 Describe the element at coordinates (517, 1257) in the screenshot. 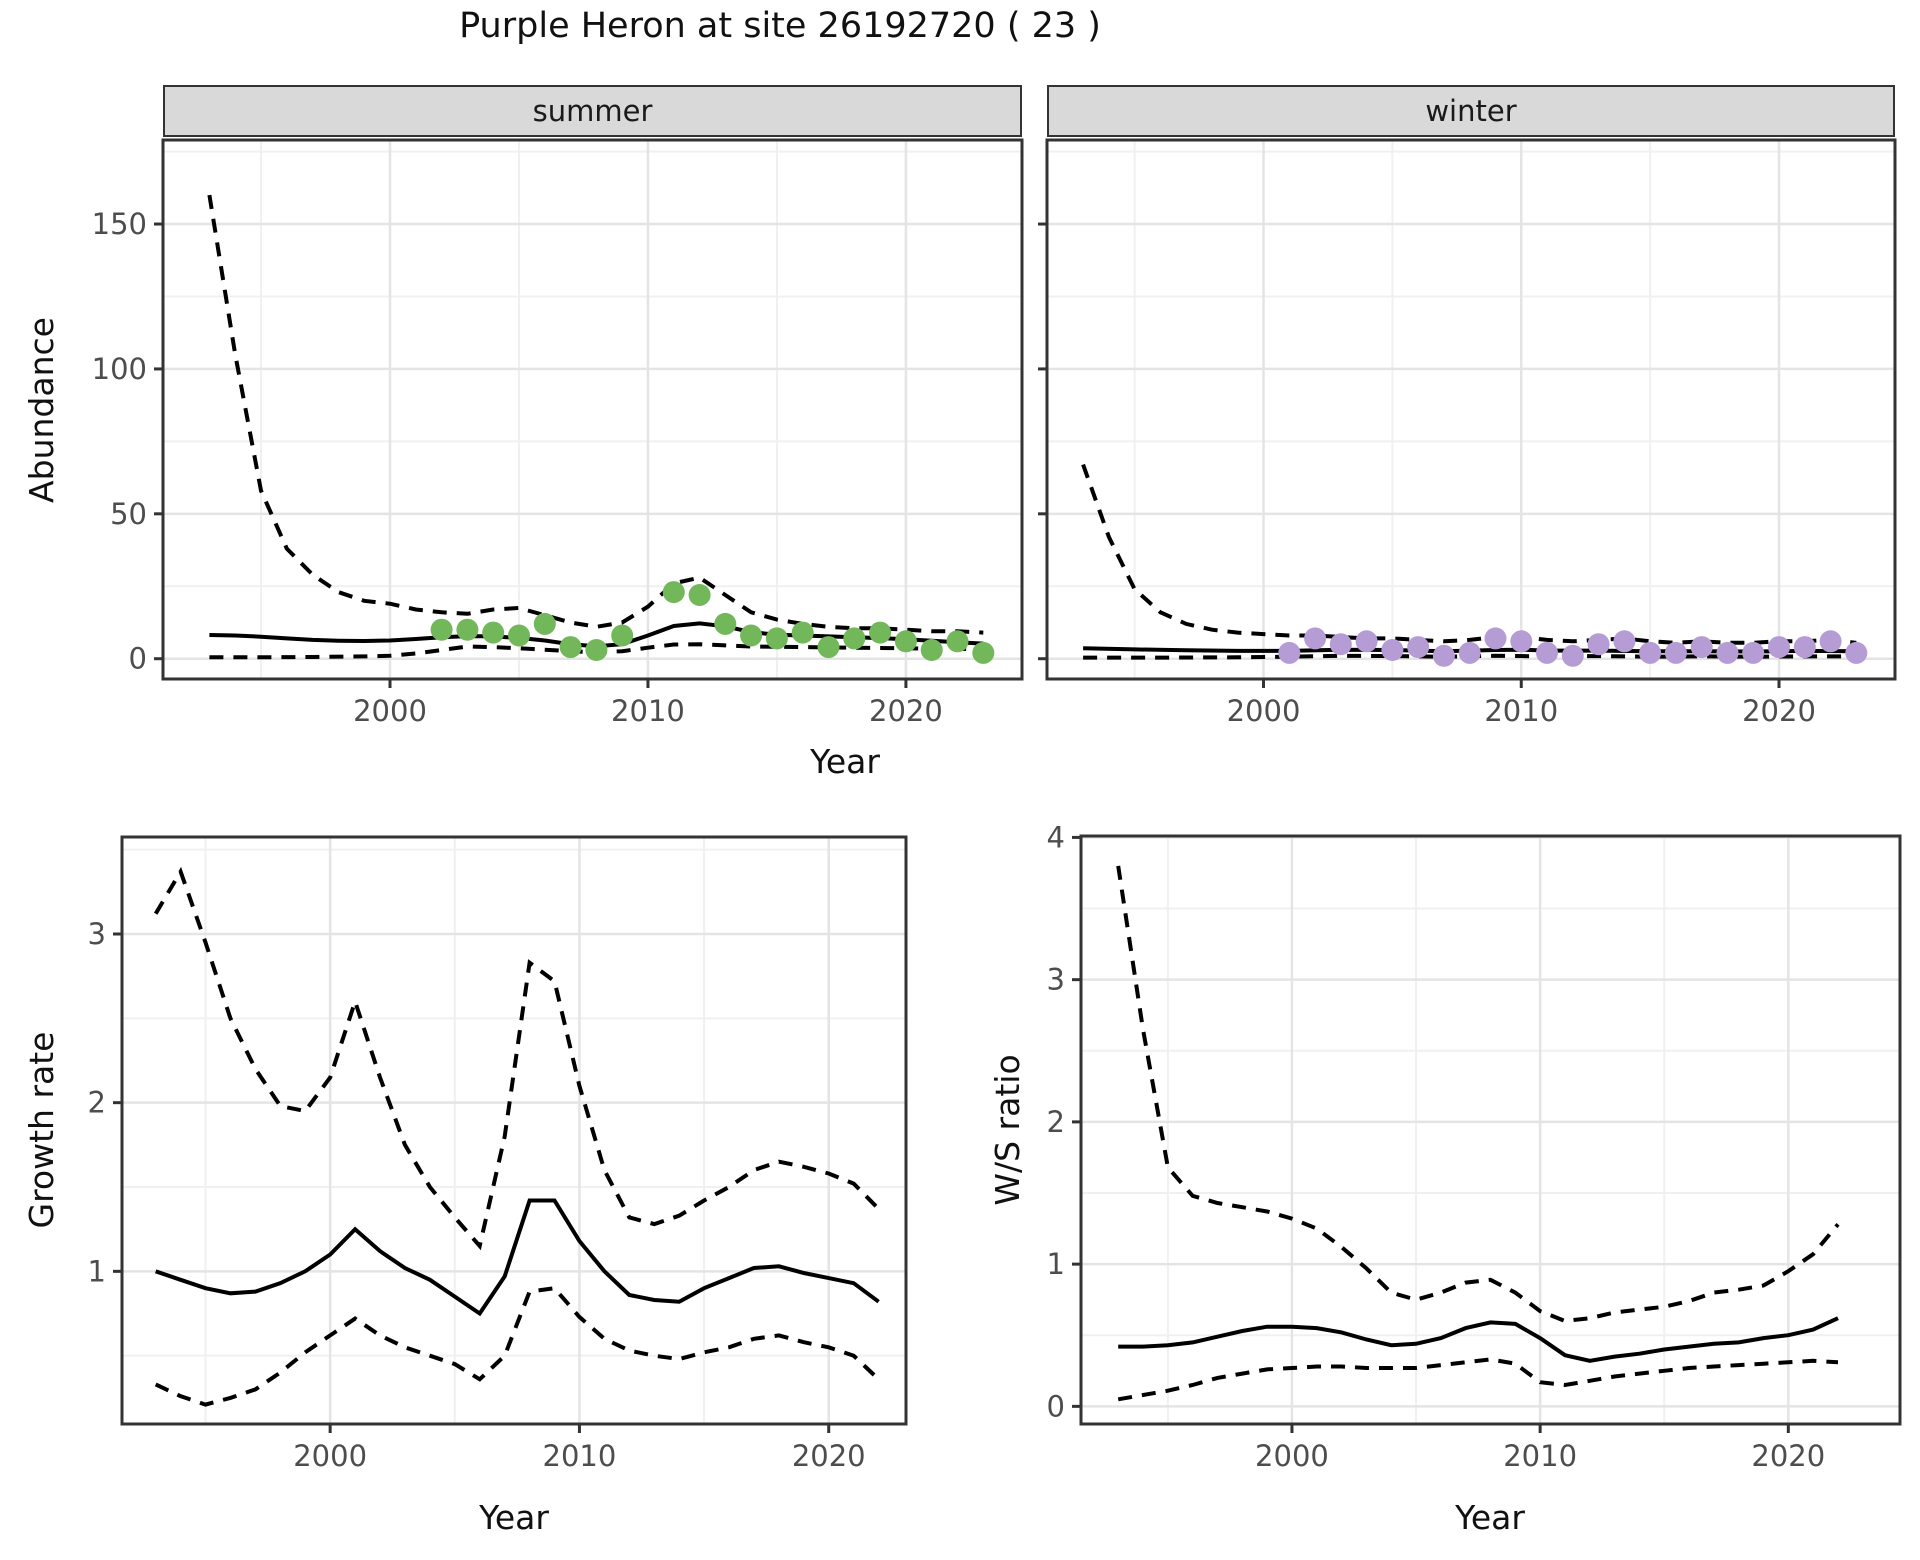

I see `growth-rate-estimate-line` at that location.